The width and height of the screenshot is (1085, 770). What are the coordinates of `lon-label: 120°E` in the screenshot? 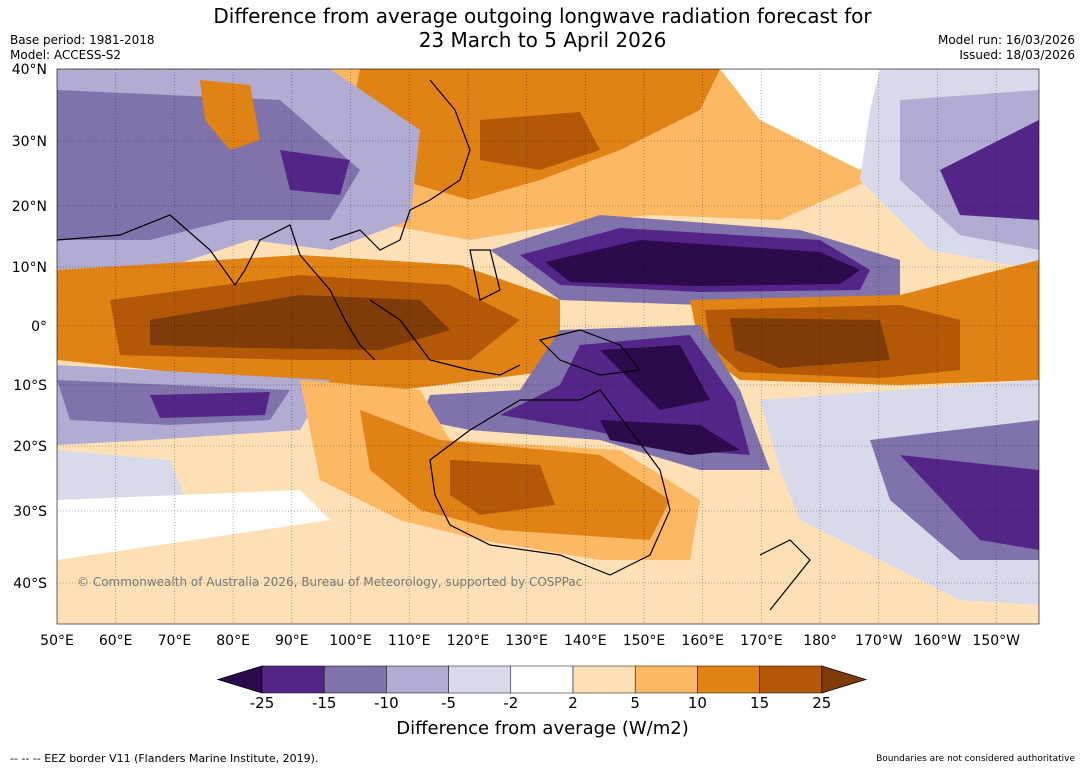 It's located at (468, 641).